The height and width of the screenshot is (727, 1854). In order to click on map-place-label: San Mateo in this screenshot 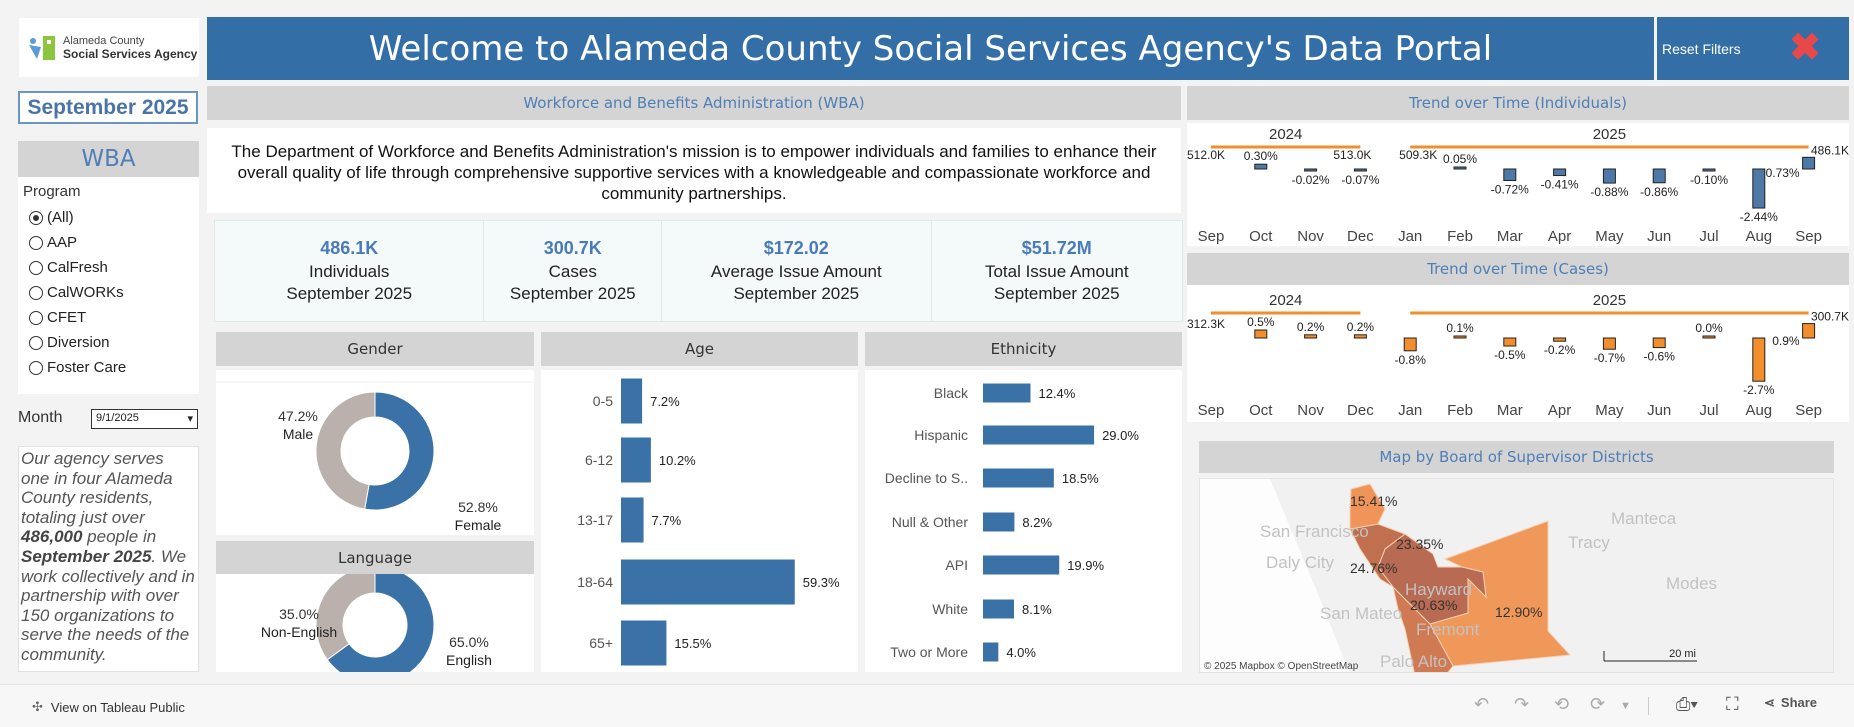, I will do `click(1361, 613)`.